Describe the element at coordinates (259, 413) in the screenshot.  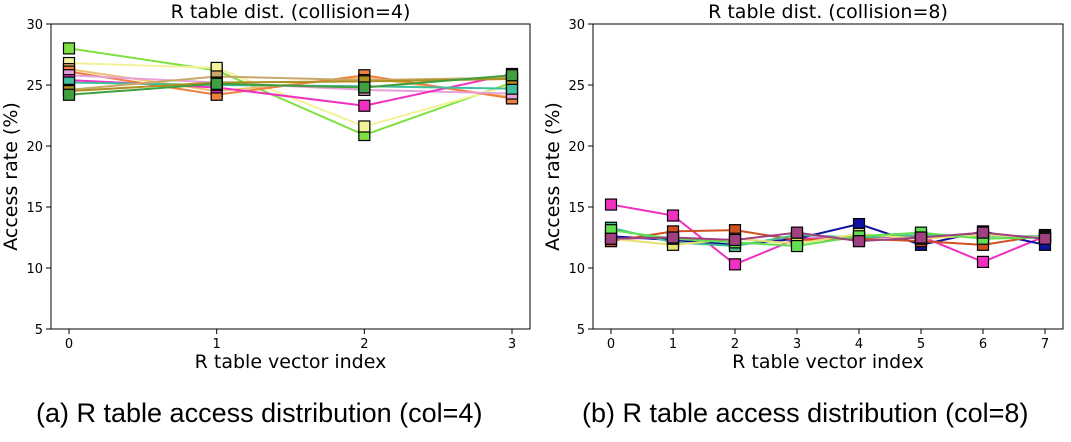
I see `caption-a: (a) R table access distribution (col=4)` at that location.